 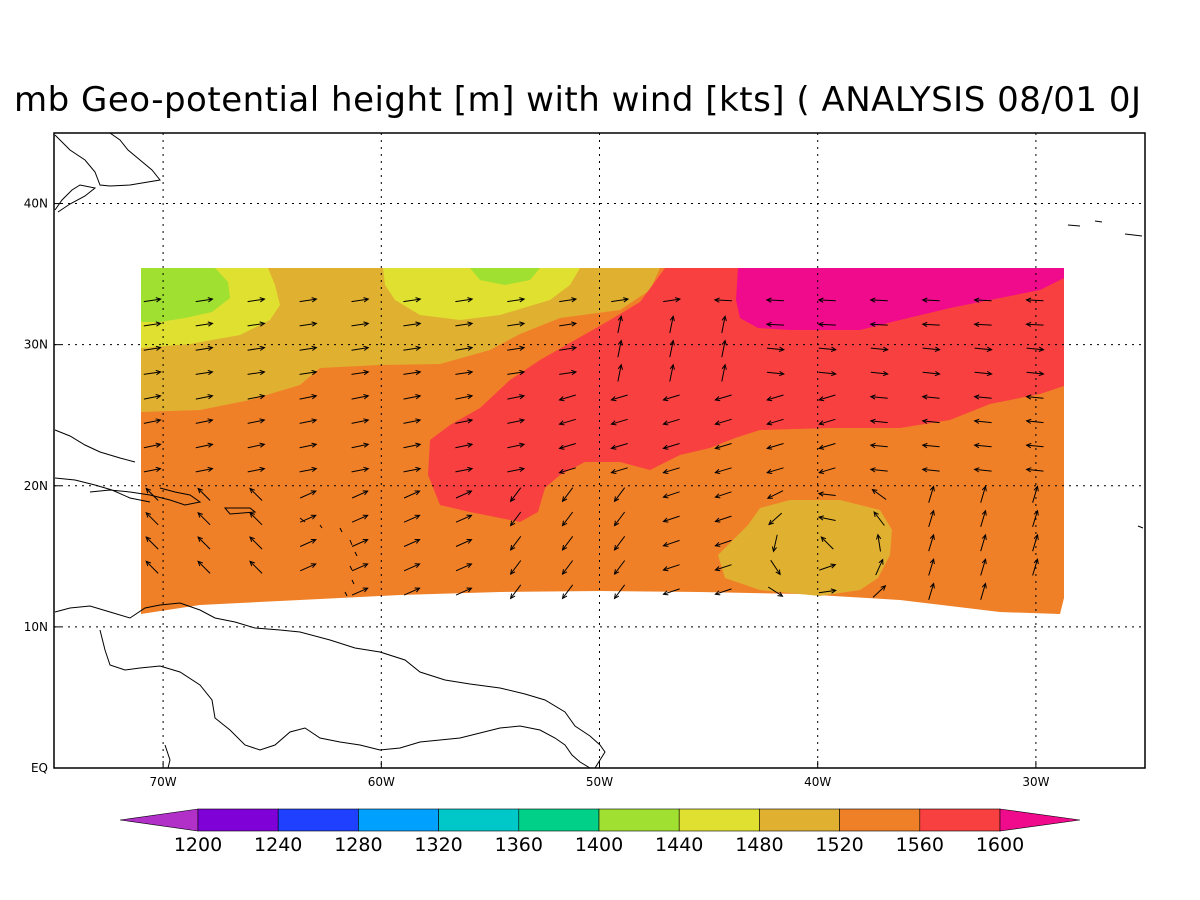 What do you see at coordinates (1000, 845) in the screenshot?
I see `colorbar-label: 1600` at bounding box center [1000, 845].